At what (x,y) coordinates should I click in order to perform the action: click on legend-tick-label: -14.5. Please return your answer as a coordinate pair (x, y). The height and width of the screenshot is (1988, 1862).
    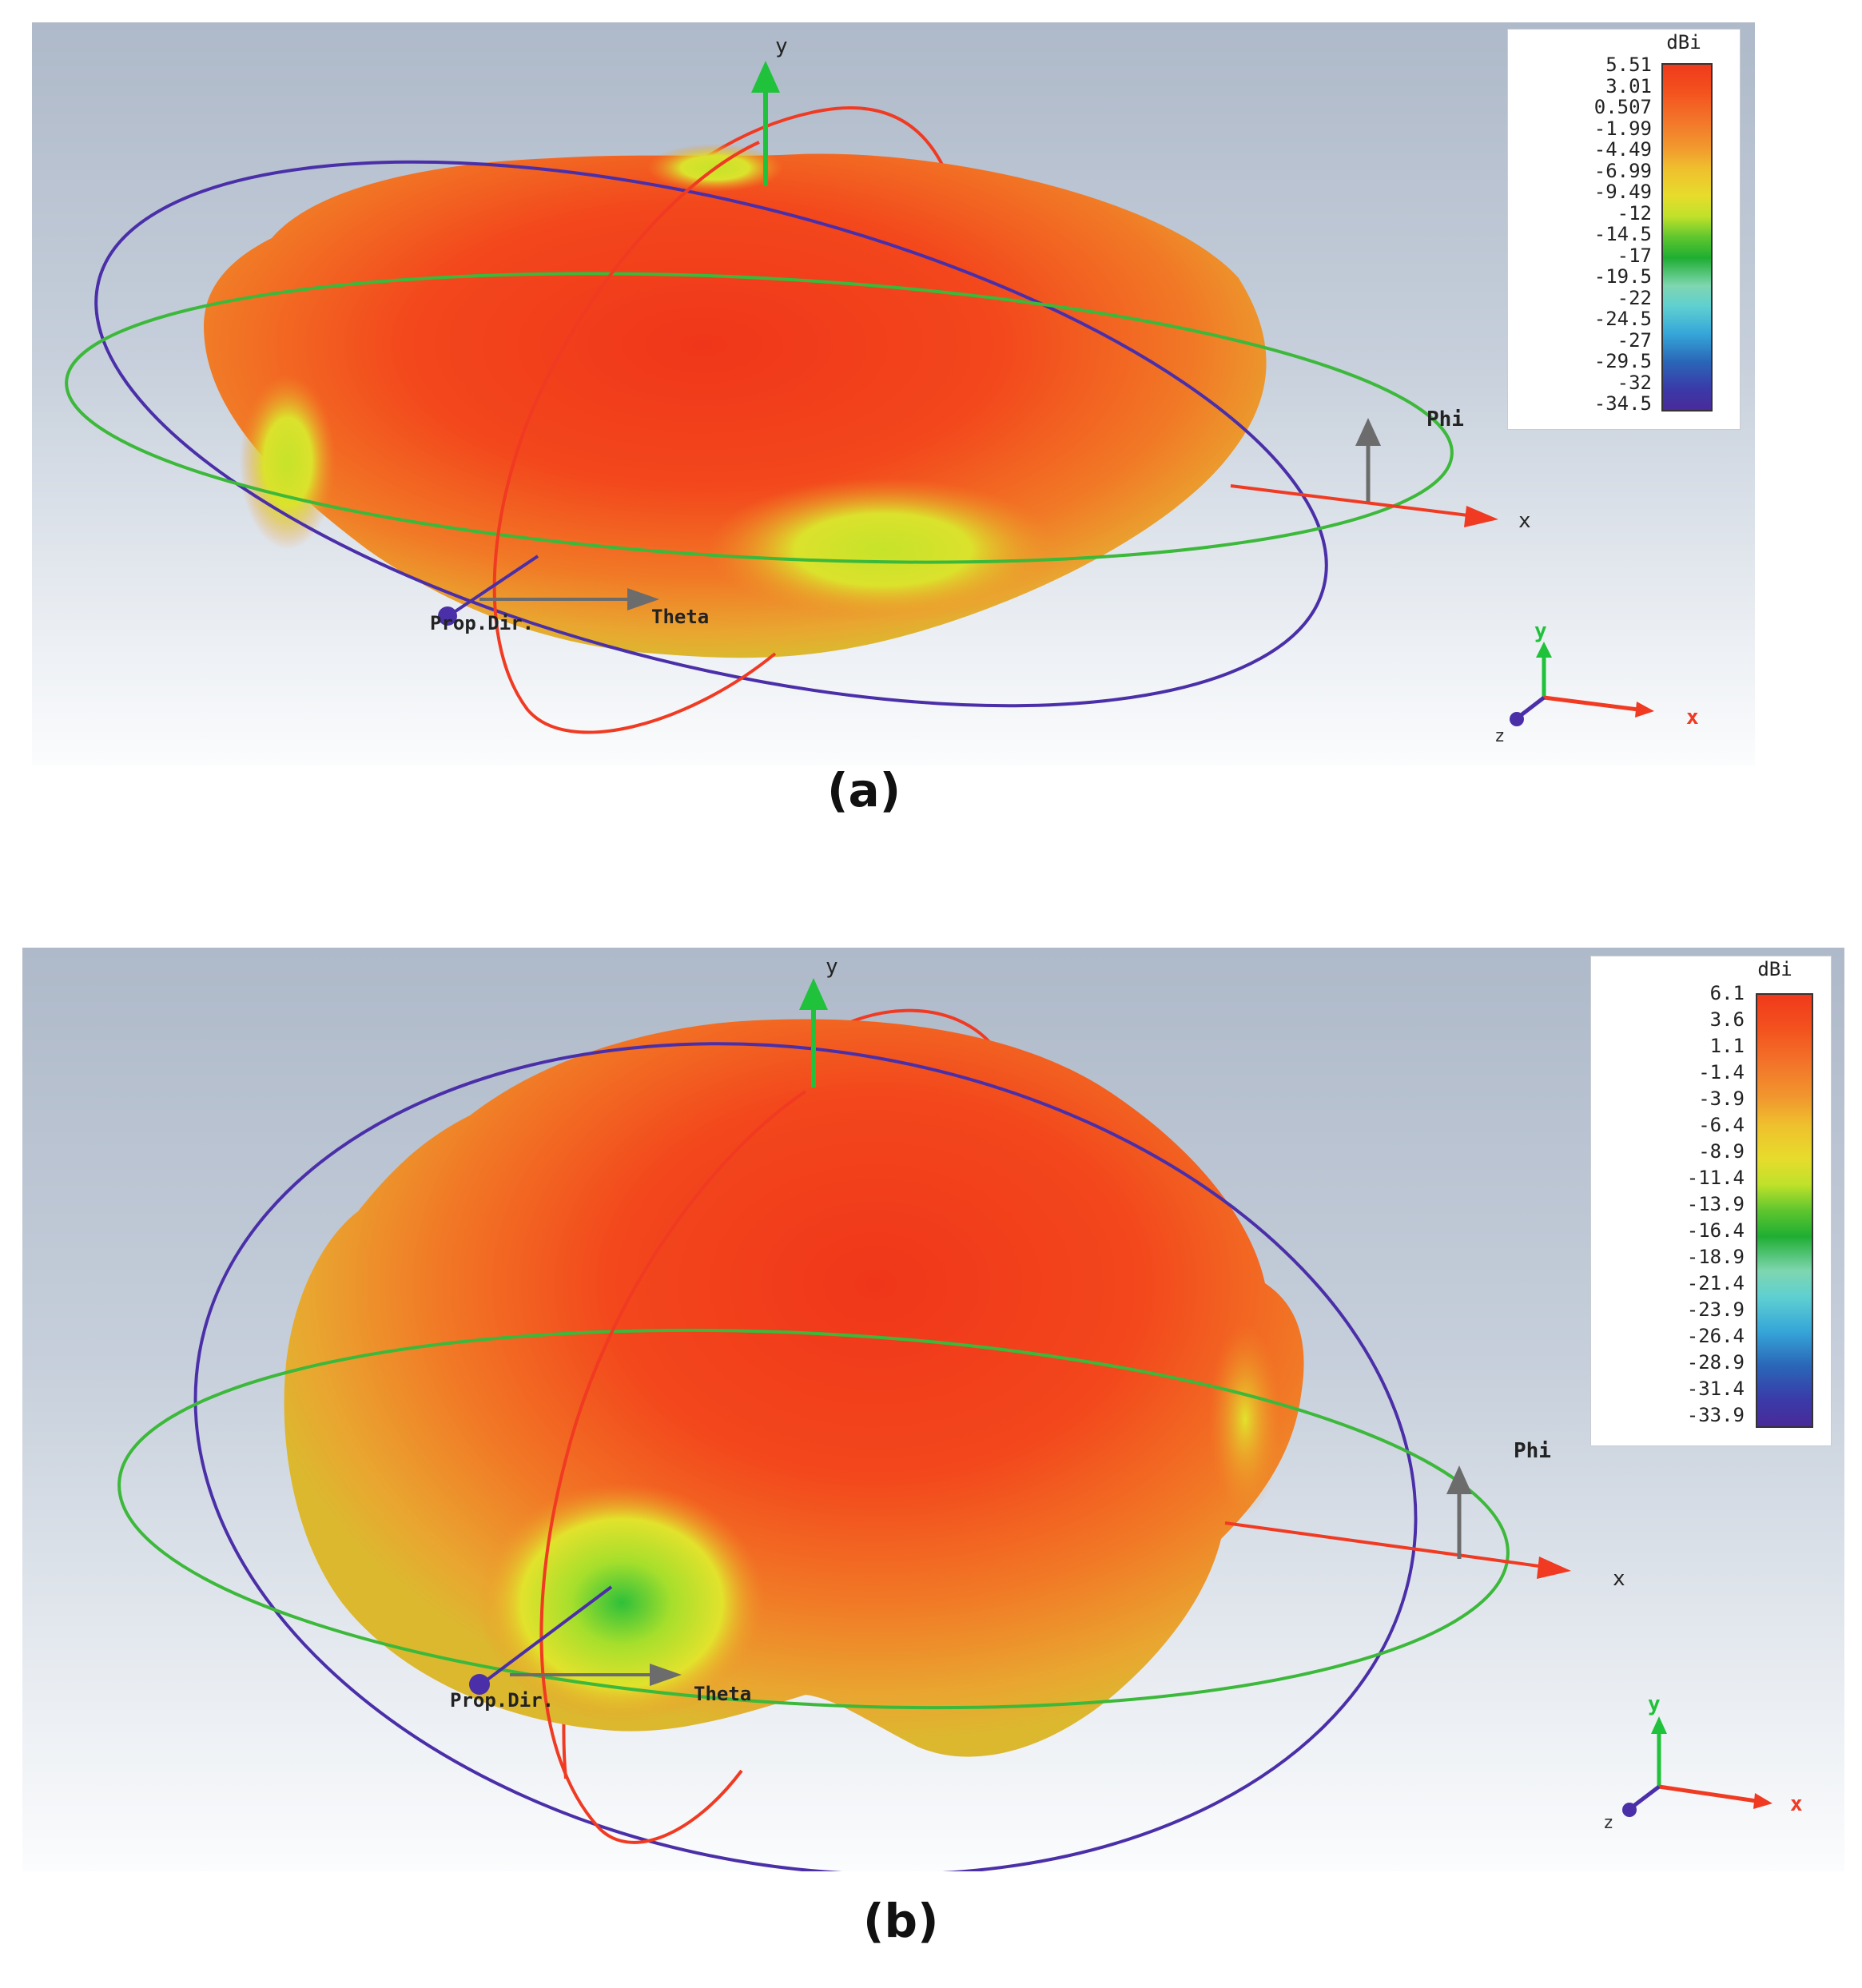
    Looking at the image, I should click on (1622, 234).